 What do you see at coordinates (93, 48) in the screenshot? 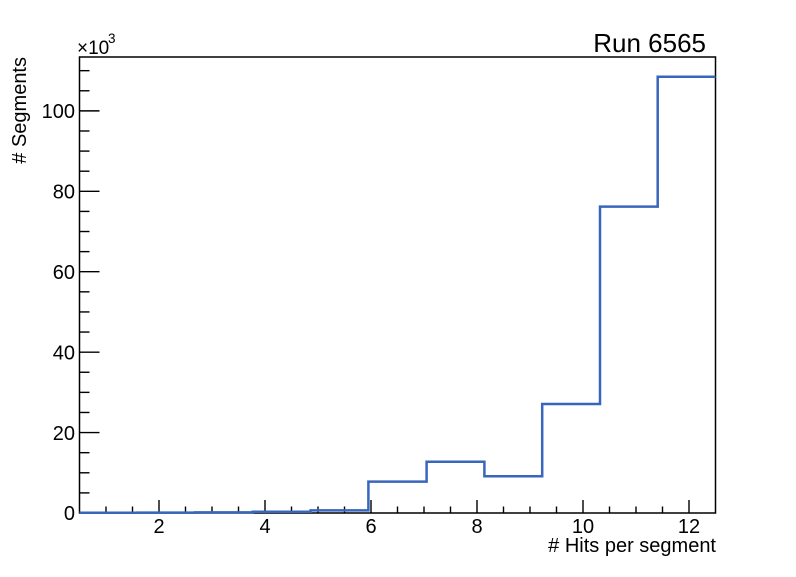
I see `y-axis-multiplier: ×10` at bounding box center [93, 48].